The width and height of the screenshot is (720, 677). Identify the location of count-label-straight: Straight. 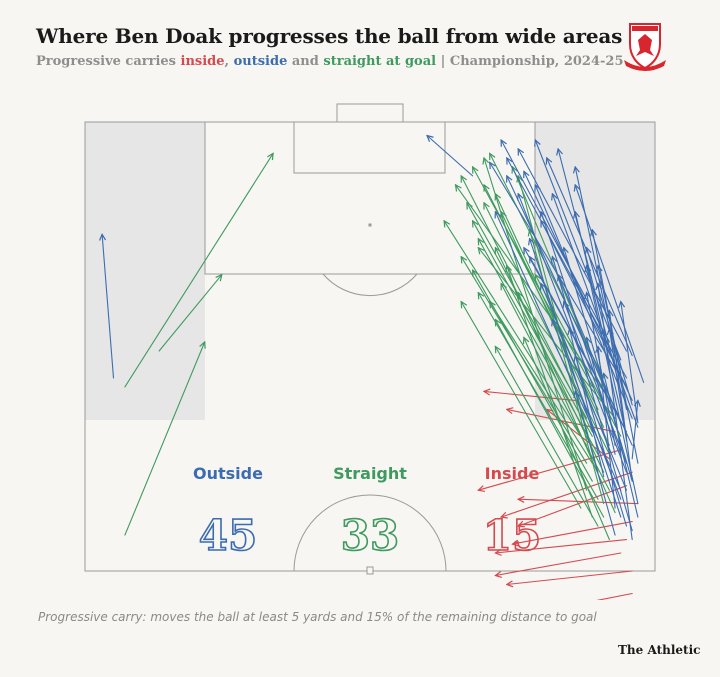
(370, 473).